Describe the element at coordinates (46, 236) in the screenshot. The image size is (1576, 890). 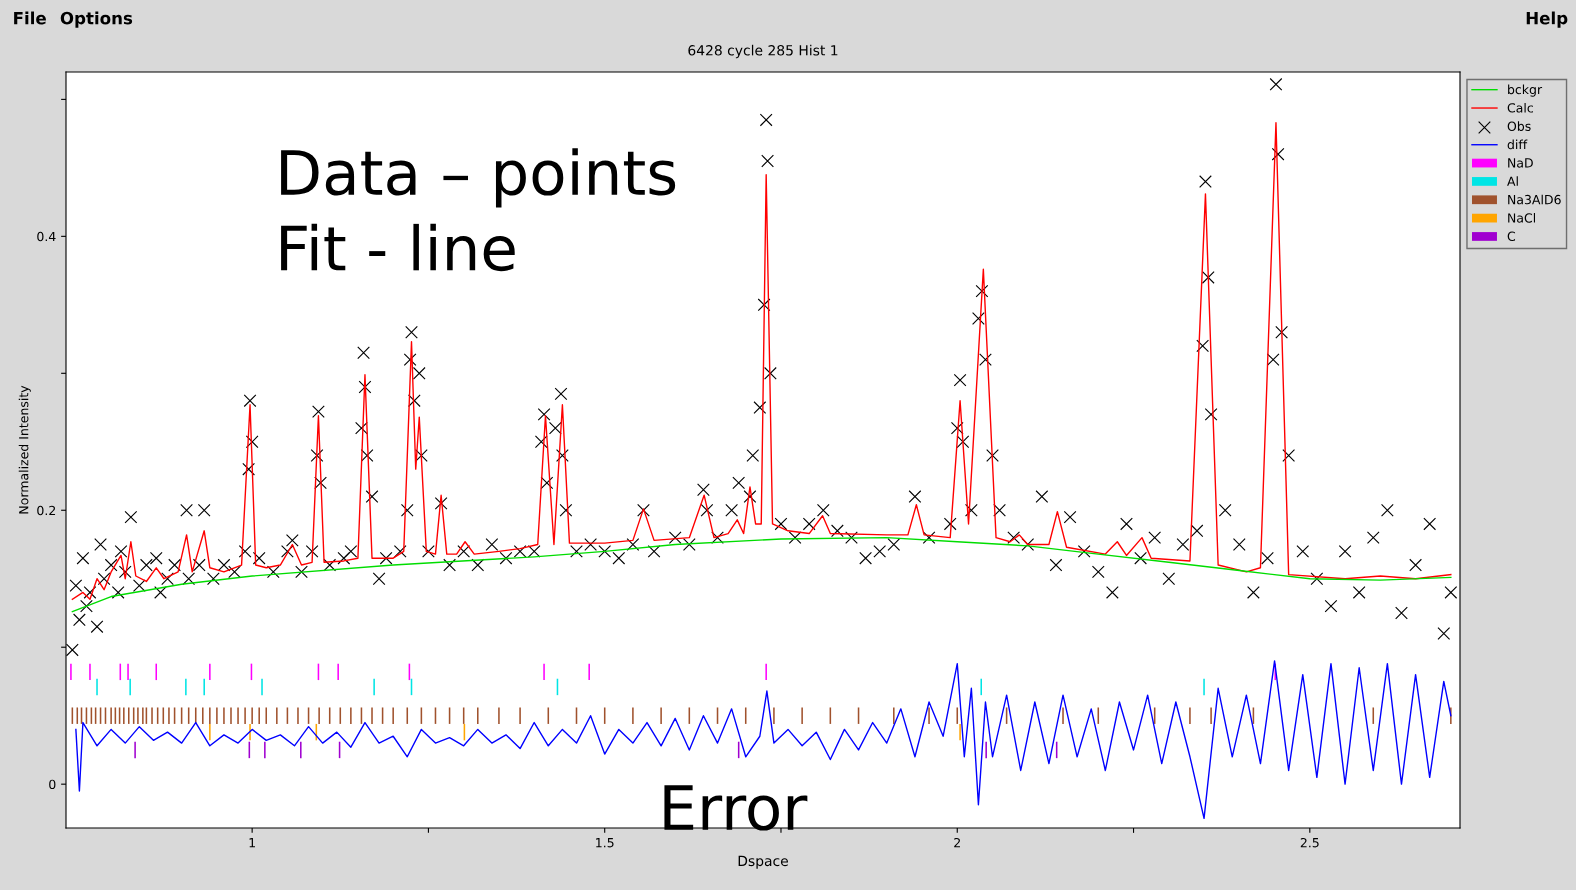
I see `y-tick-label: 0.4` at that location.